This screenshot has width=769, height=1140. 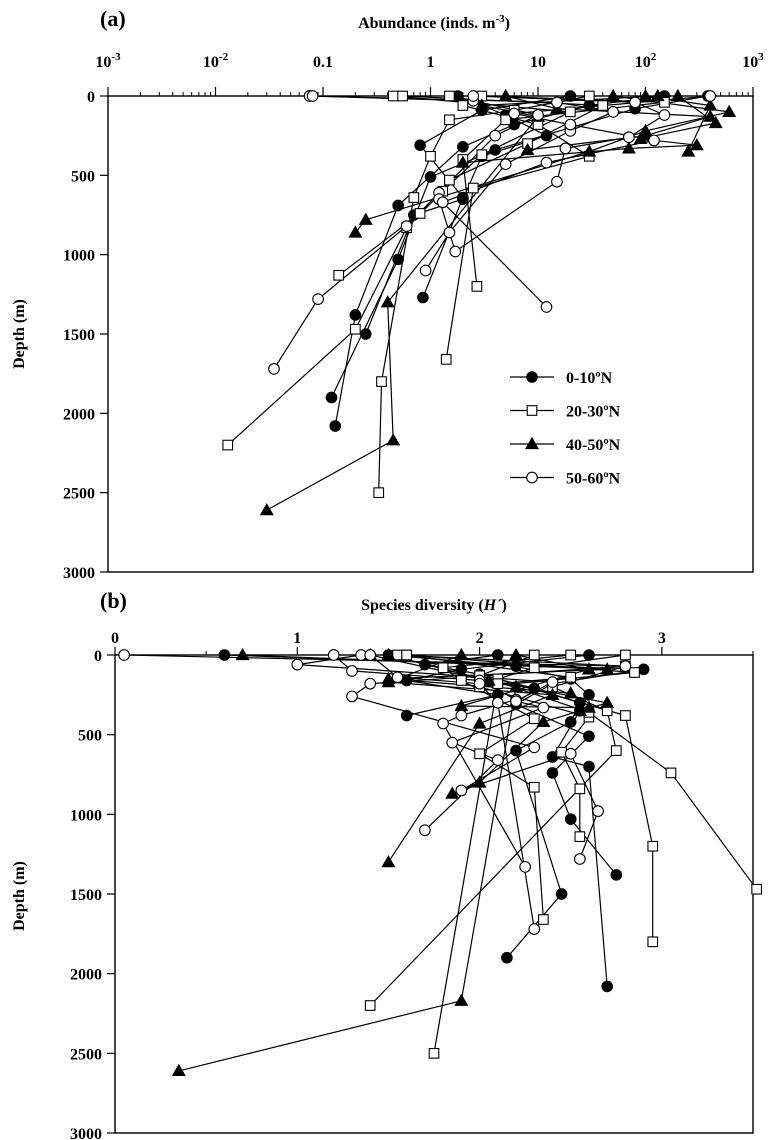 What do you see at coordinates (538, 62) in the screenshot?
I see `x-tick-label: 10` at bounding box center [538, 62].